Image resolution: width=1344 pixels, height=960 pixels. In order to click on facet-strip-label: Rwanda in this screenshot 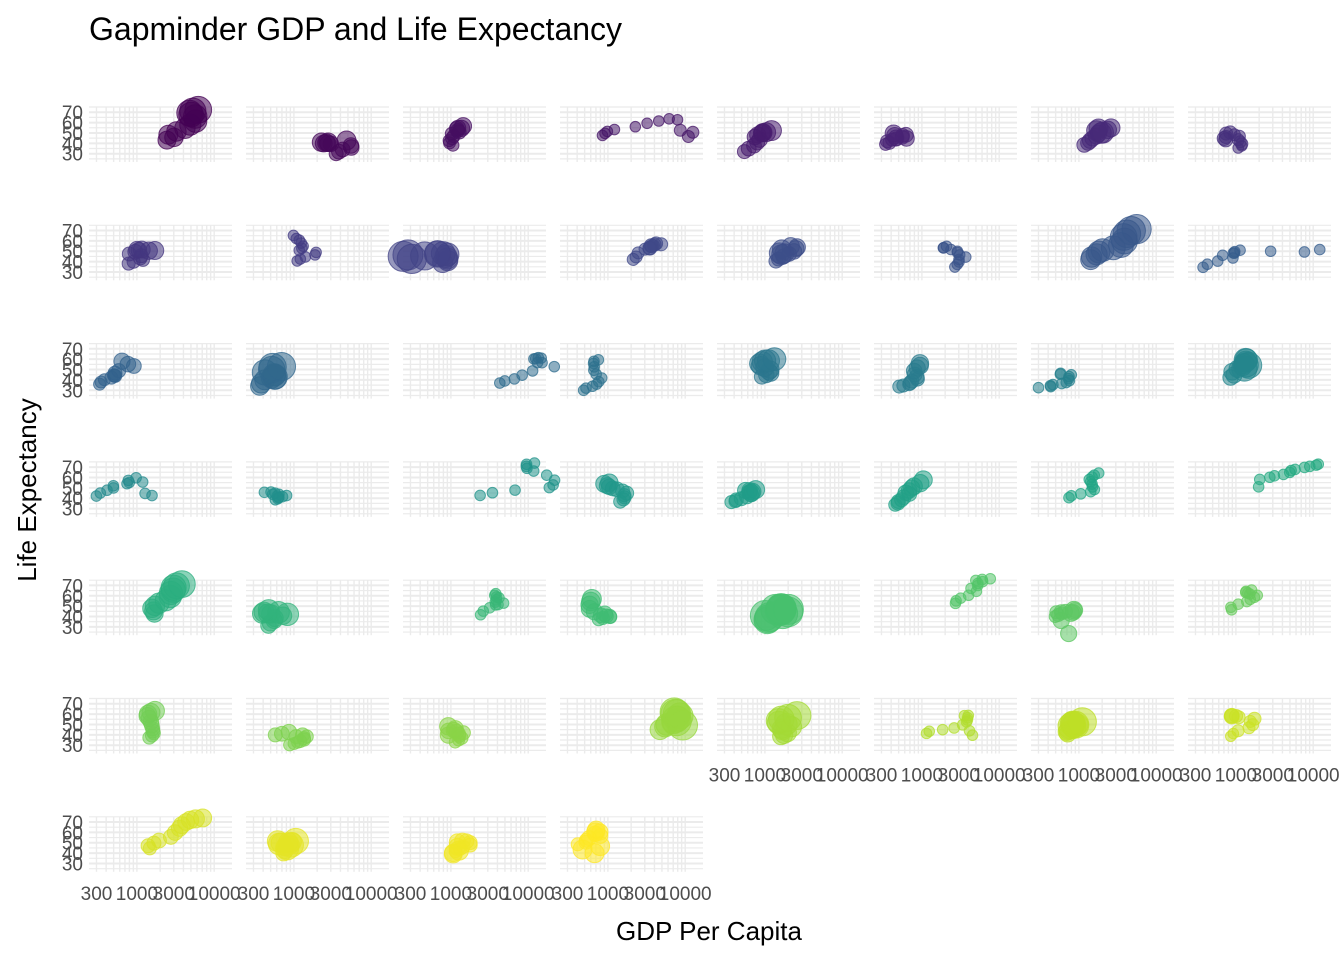, I will do `click(1102, 558)`.